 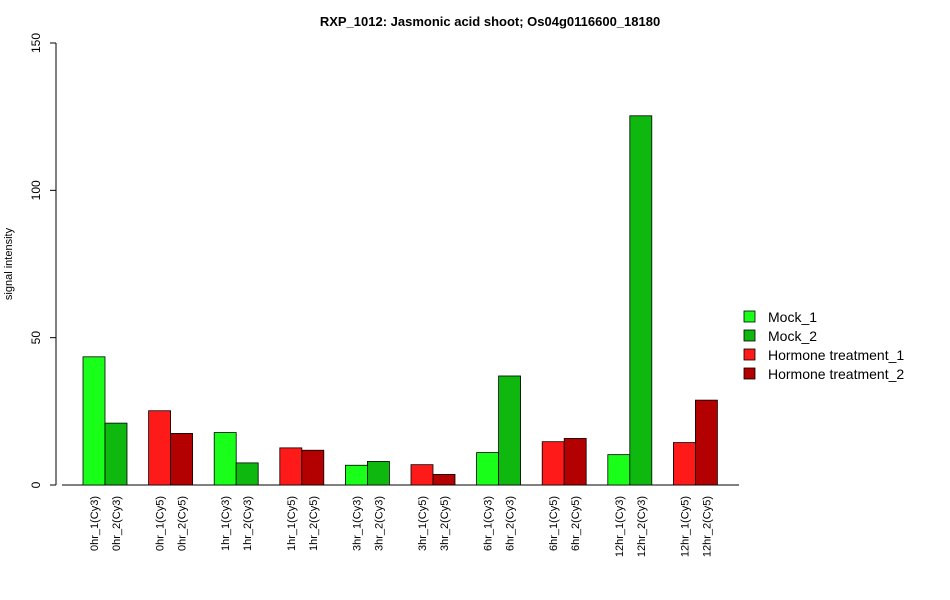 I want to click on x-tick-label: 0hr_2(Cy5), so click(x=183, y=523).